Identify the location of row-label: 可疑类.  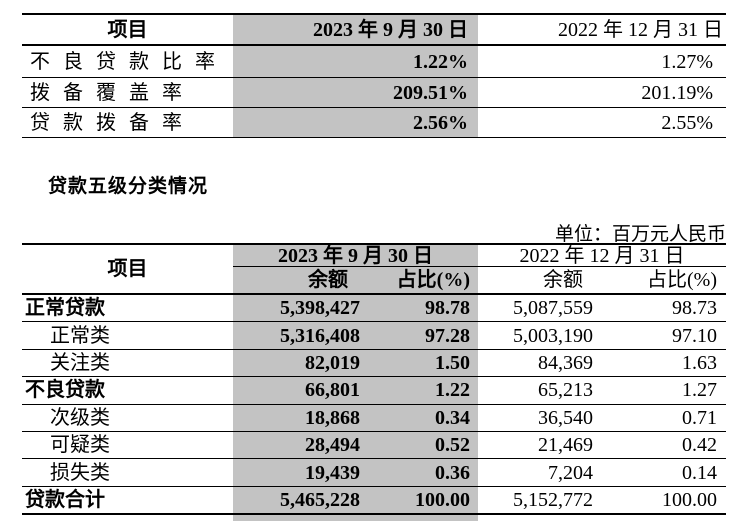
(80, 445).